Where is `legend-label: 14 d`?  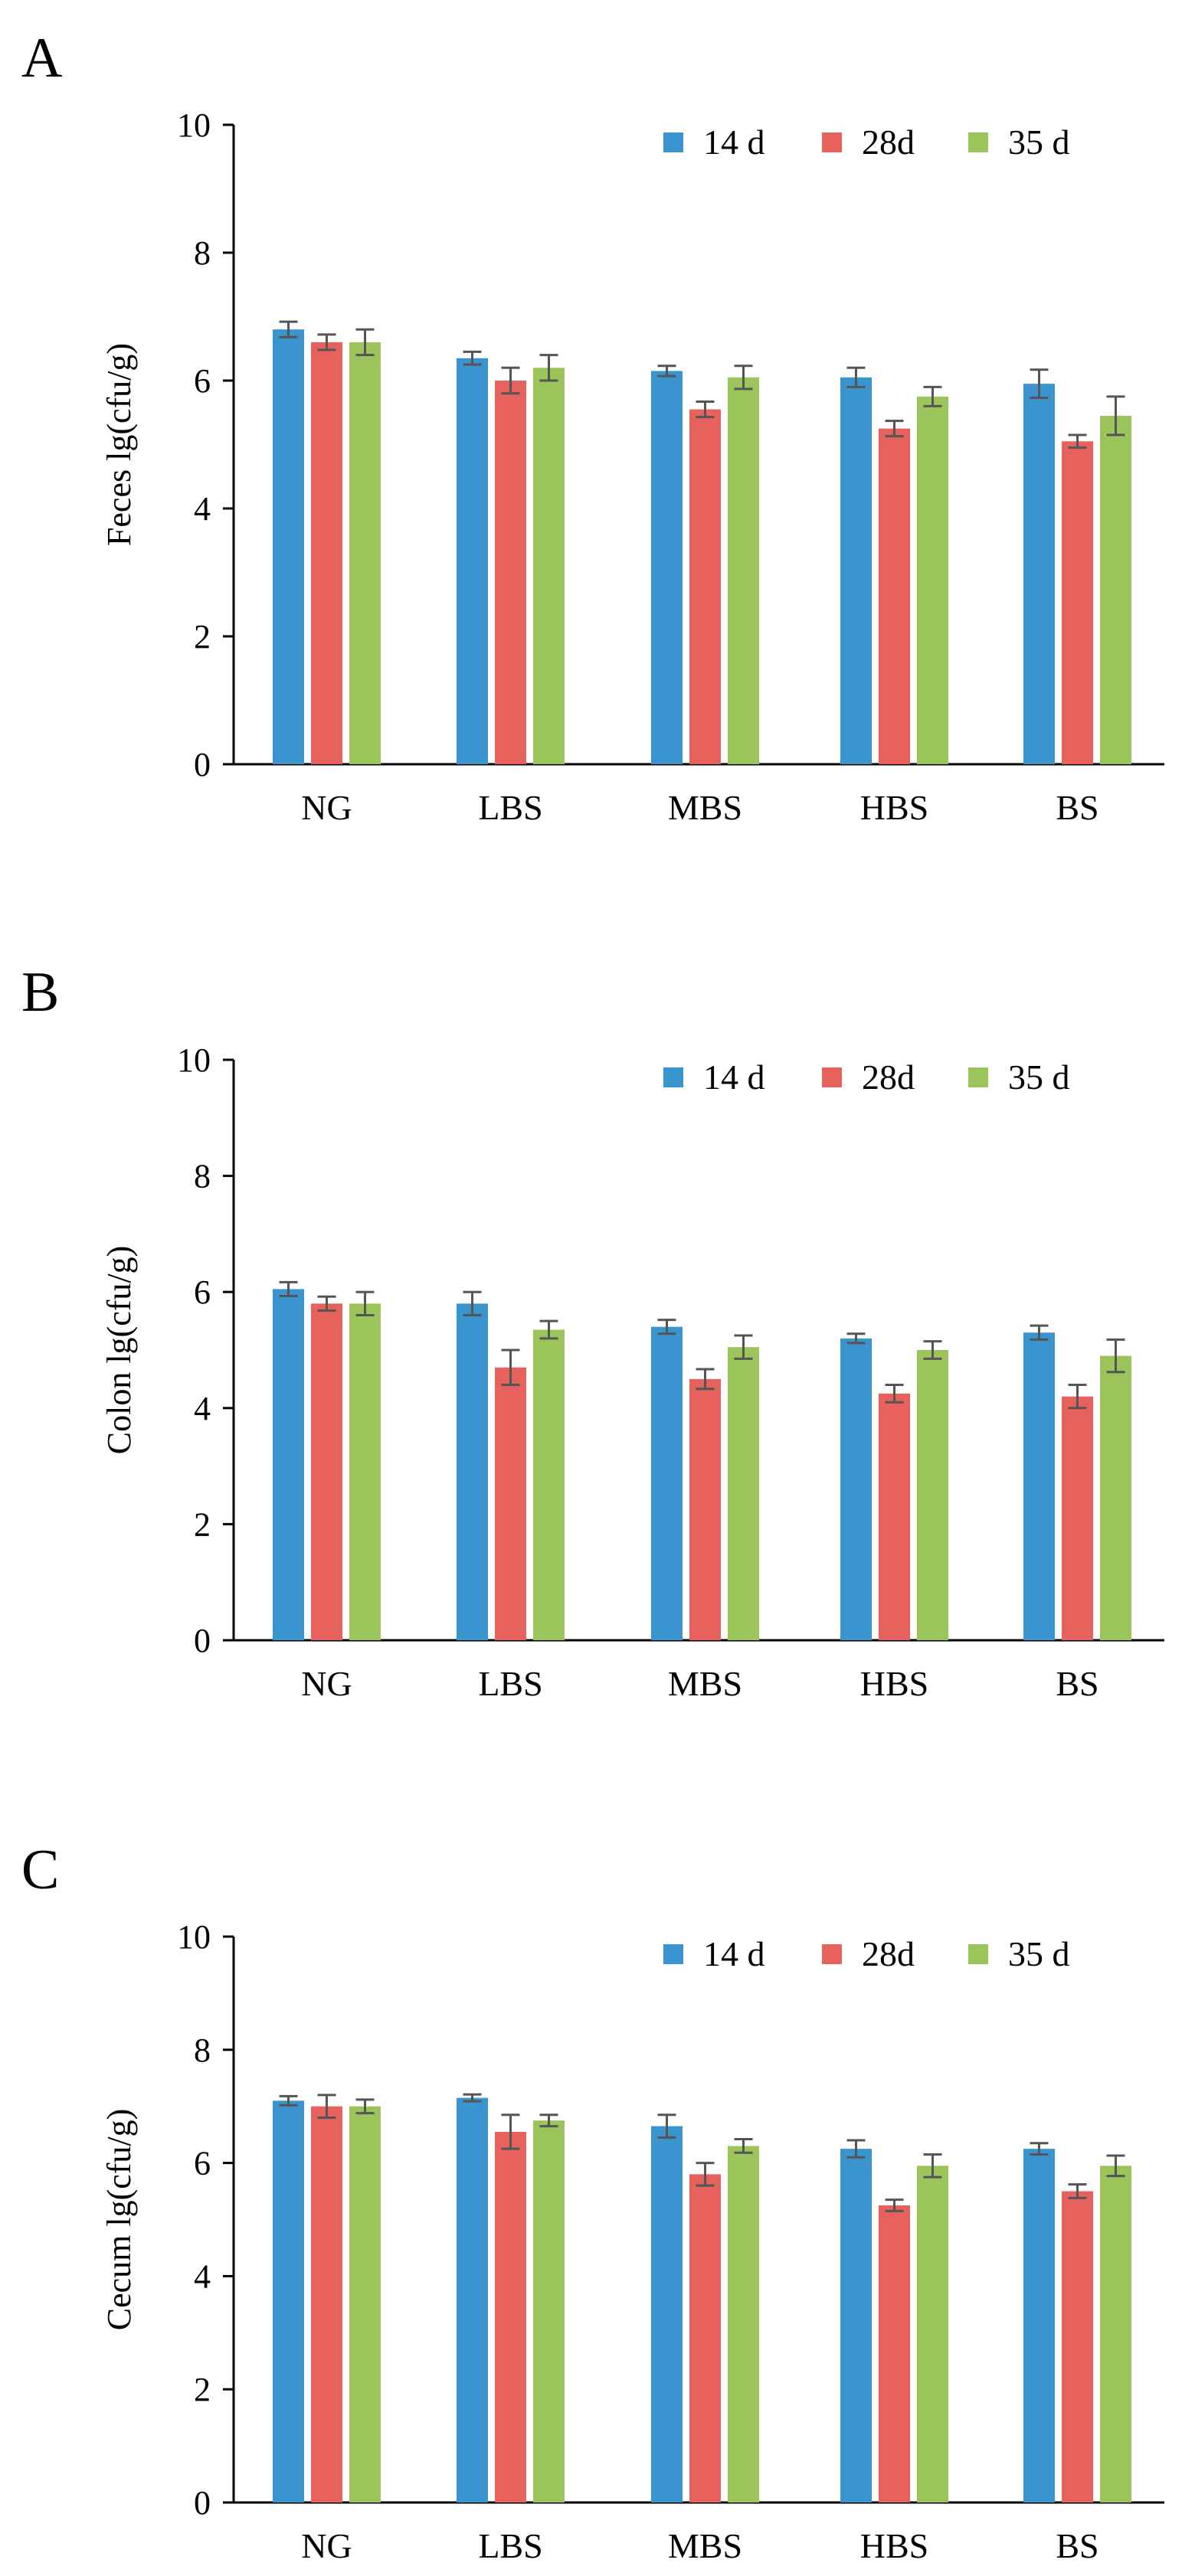
legend-label: 14 d is located at coordinates (734, 1953).